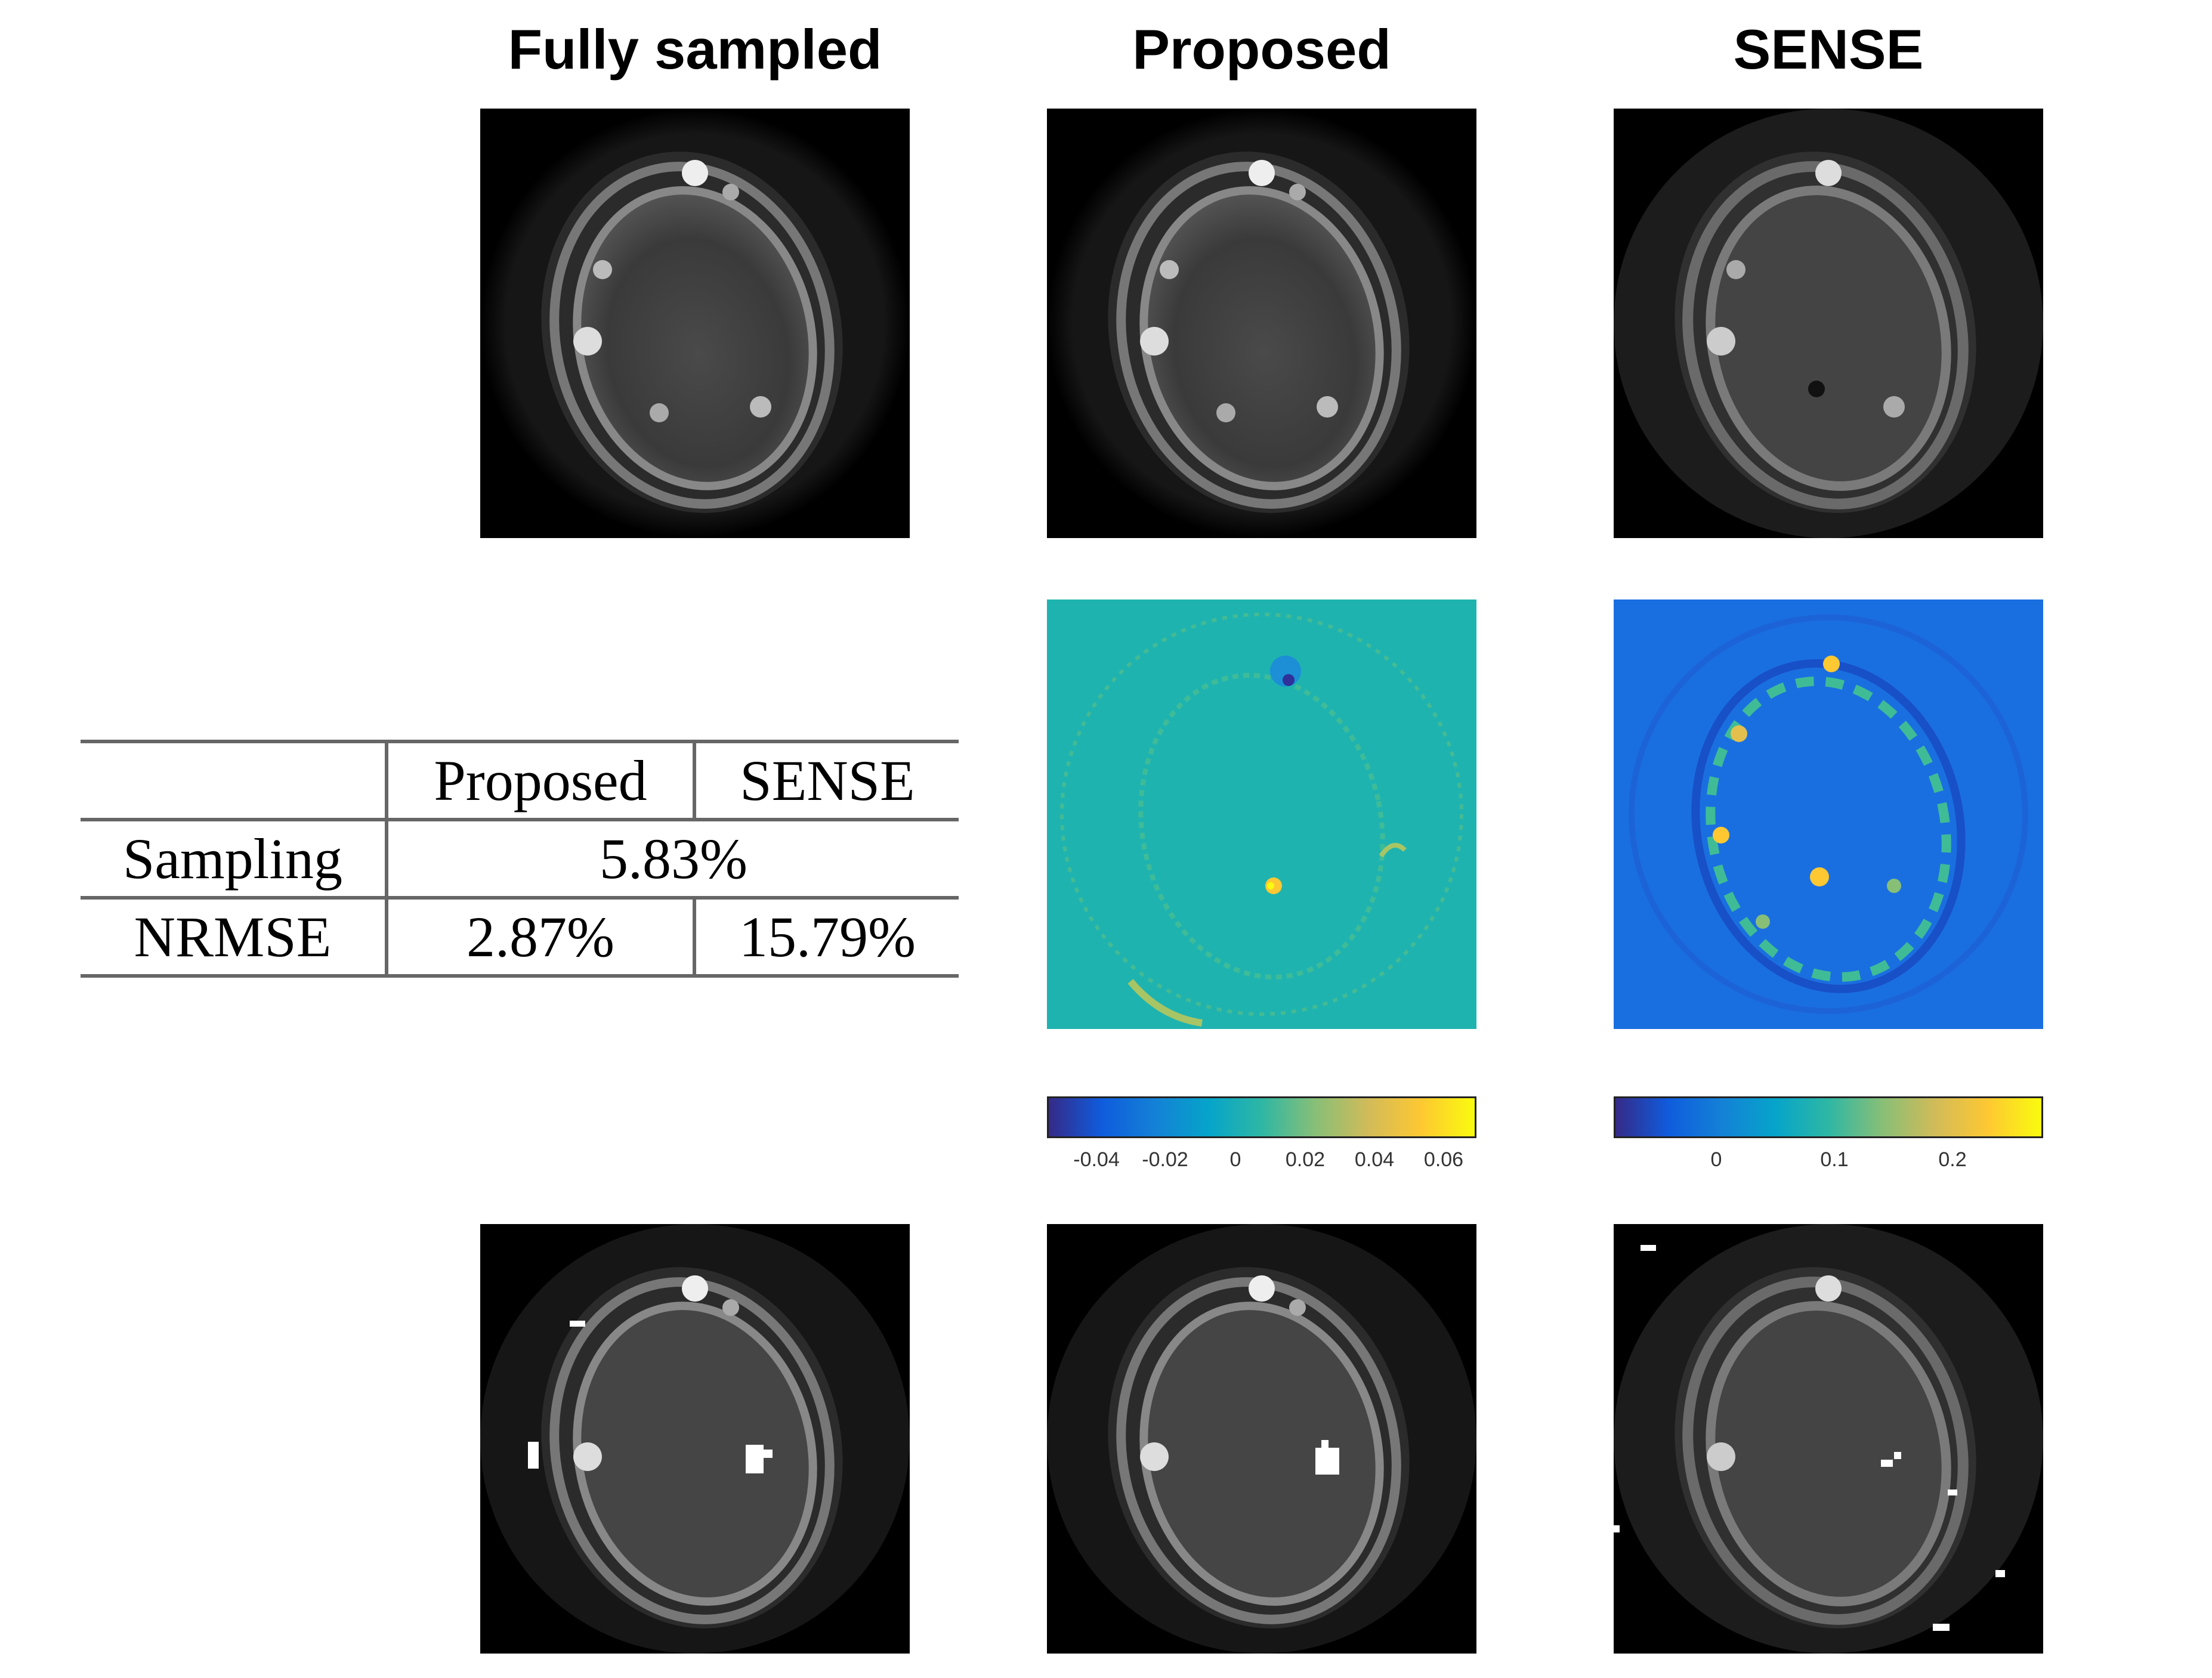 This screenshot has height=1678, width=2212. What do you see at coordinates (695, 50) in the screenshot?
I see `column-title-fully-sampled: Fully sampled` at bounding box center [695, 50].